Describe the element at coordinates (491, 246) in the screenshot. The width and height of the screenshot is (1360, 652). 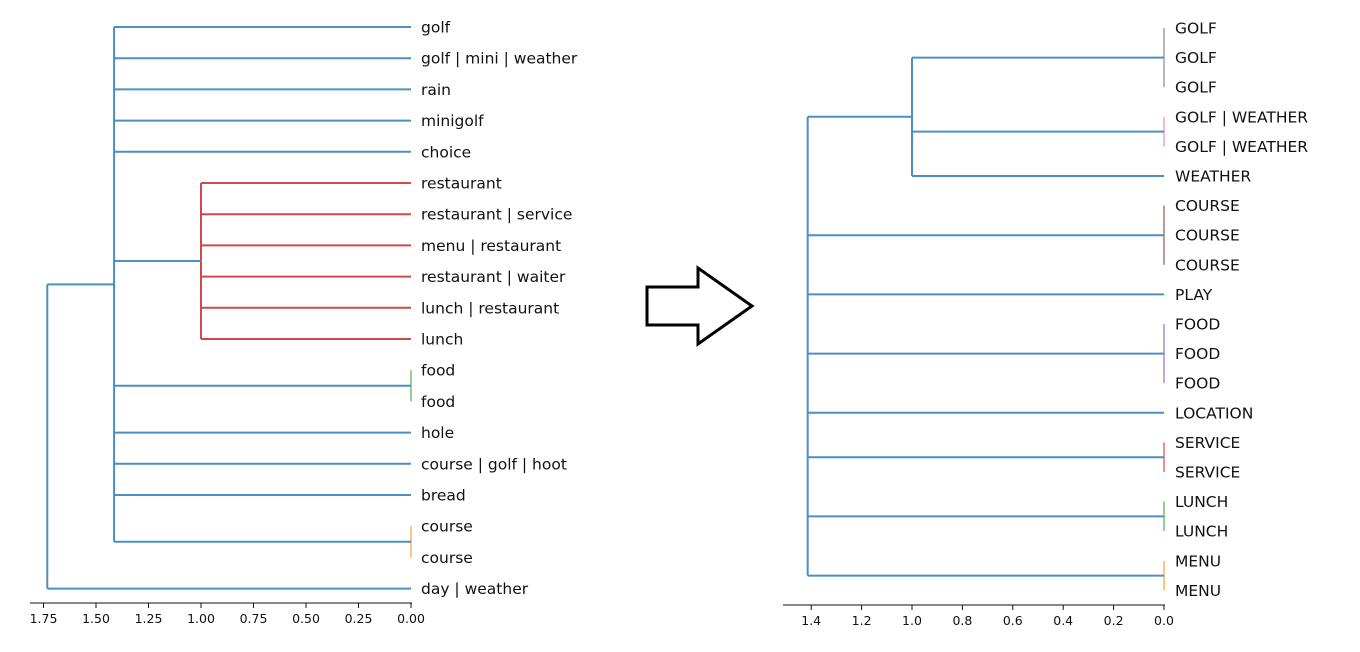
I see `leaf-label: menu | restaurant` at that location.